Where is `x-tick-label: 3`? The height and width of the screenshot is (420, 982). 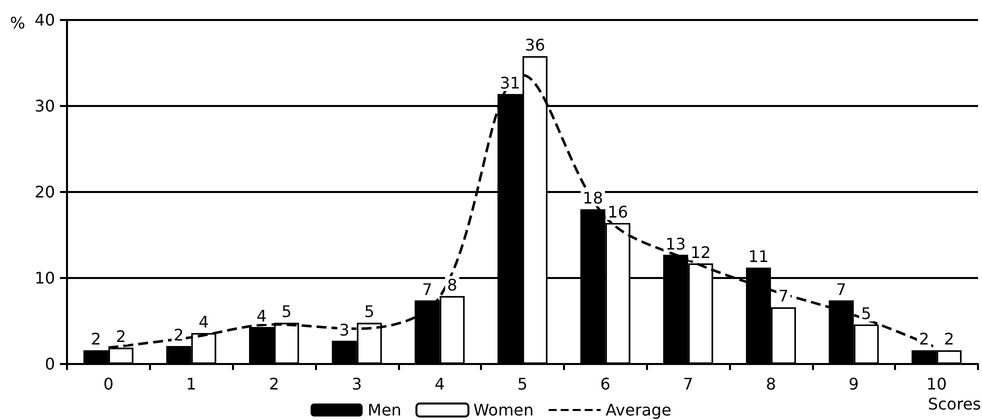 x-tick-label: 3 is located at coordinates (357, 384).